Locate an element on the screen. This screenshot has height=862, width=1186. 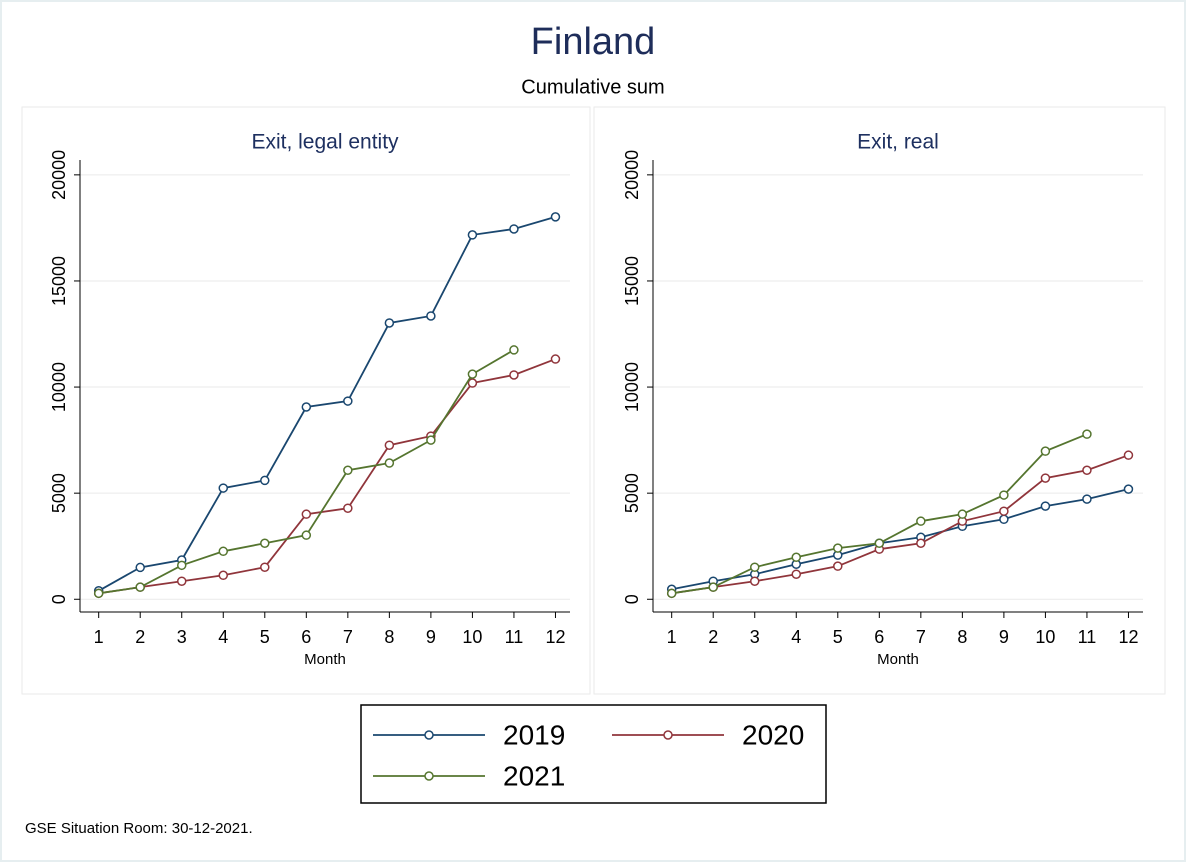
panel-title: Exit, legal entity is located at coordinates (325, 142).